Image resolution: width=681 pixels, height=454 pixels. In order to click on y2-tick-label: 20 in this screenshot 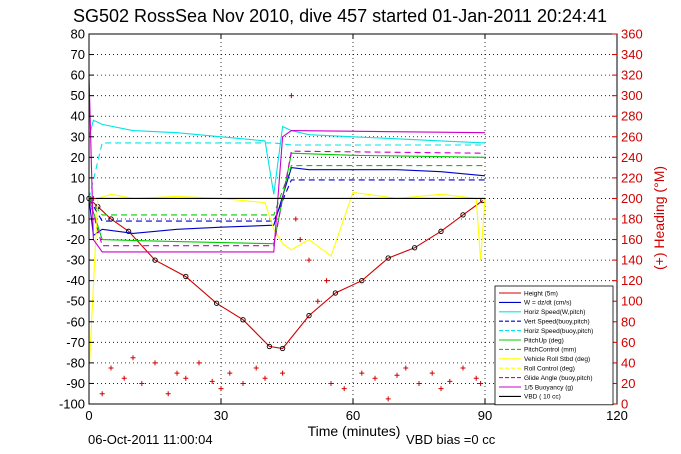, I will do `click(628, 383)`.